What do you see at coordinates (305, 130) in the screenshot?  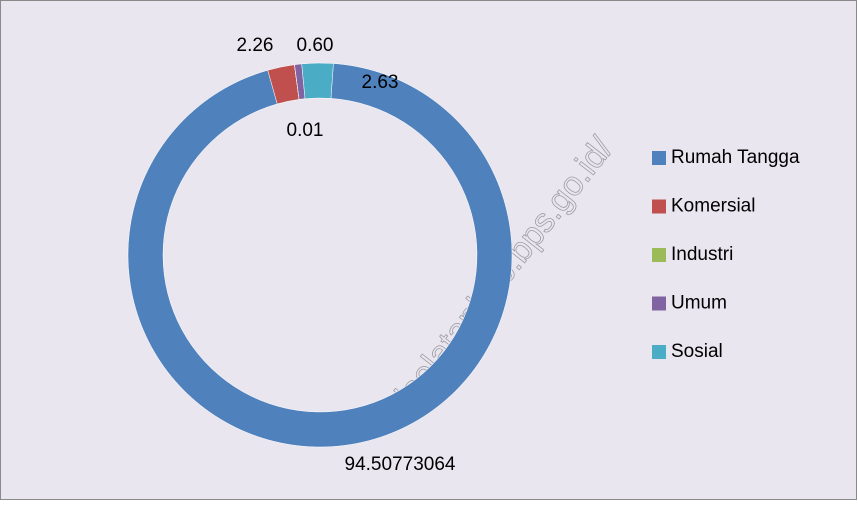 I see `data-label: 0.01` at bounding box center [305, 130].